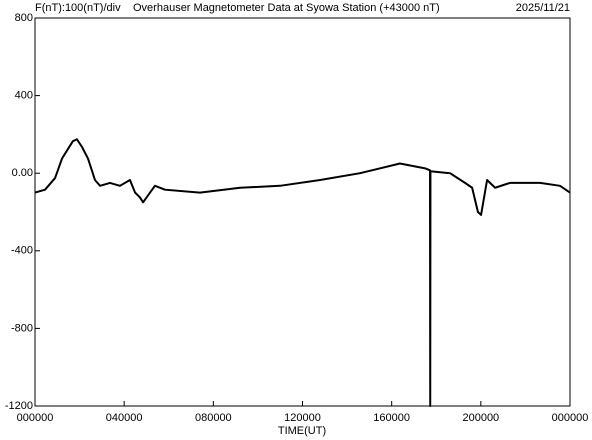 The image size is (592, 440). What do you see at coordinates (302, 431) in the screenshot?
I see `x-axis-label: TIME(UT)` at bounding box center [302, 431].